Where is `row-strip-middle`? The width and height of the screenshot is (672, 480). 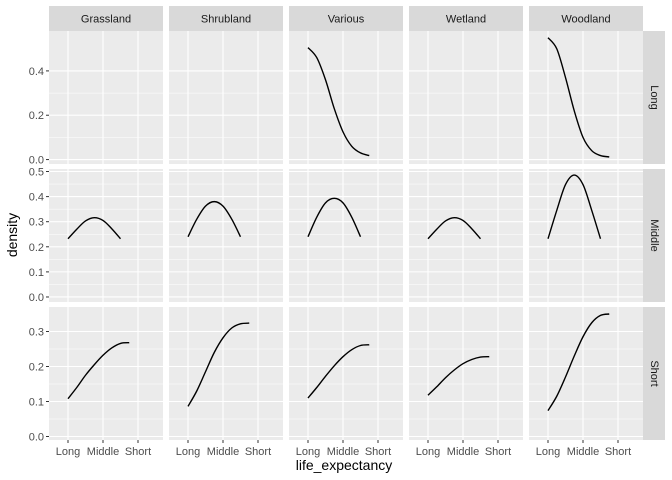 row-strip-middle is located at coordinates (654, 235).